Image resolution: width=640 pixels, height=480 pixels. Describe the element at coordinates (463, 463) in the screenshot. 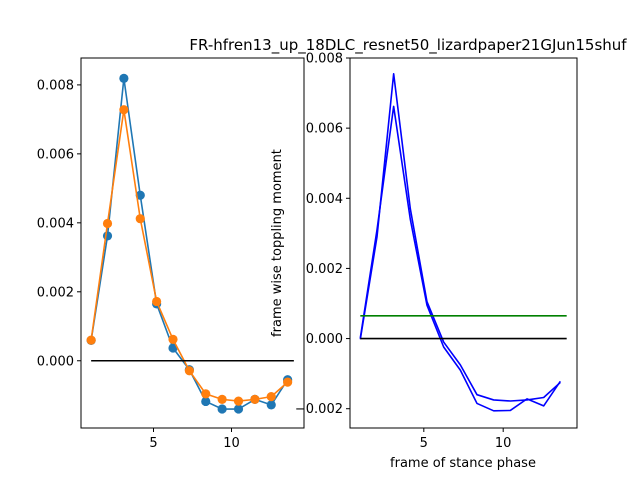

I see `right-x-axis-label: frame of stance phase` at that location.